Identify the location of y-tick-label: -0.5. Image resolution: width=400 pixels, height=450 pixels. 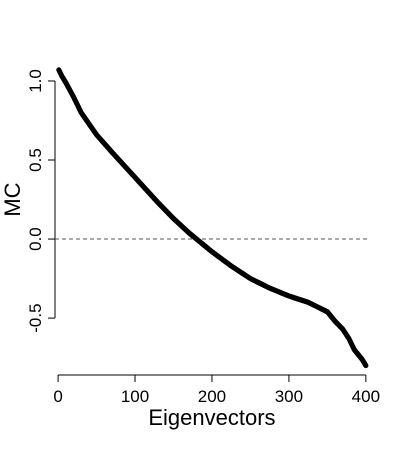
(35, 317).